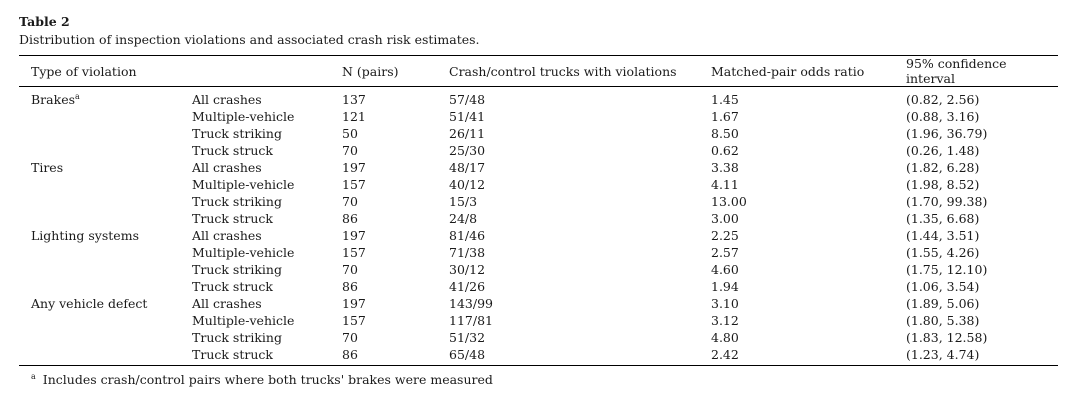 The image size is (1083, 410). Describe the element at coordinates (467, 252) in the screenshot. I see `crash-control-cell: 71/38` at that location.